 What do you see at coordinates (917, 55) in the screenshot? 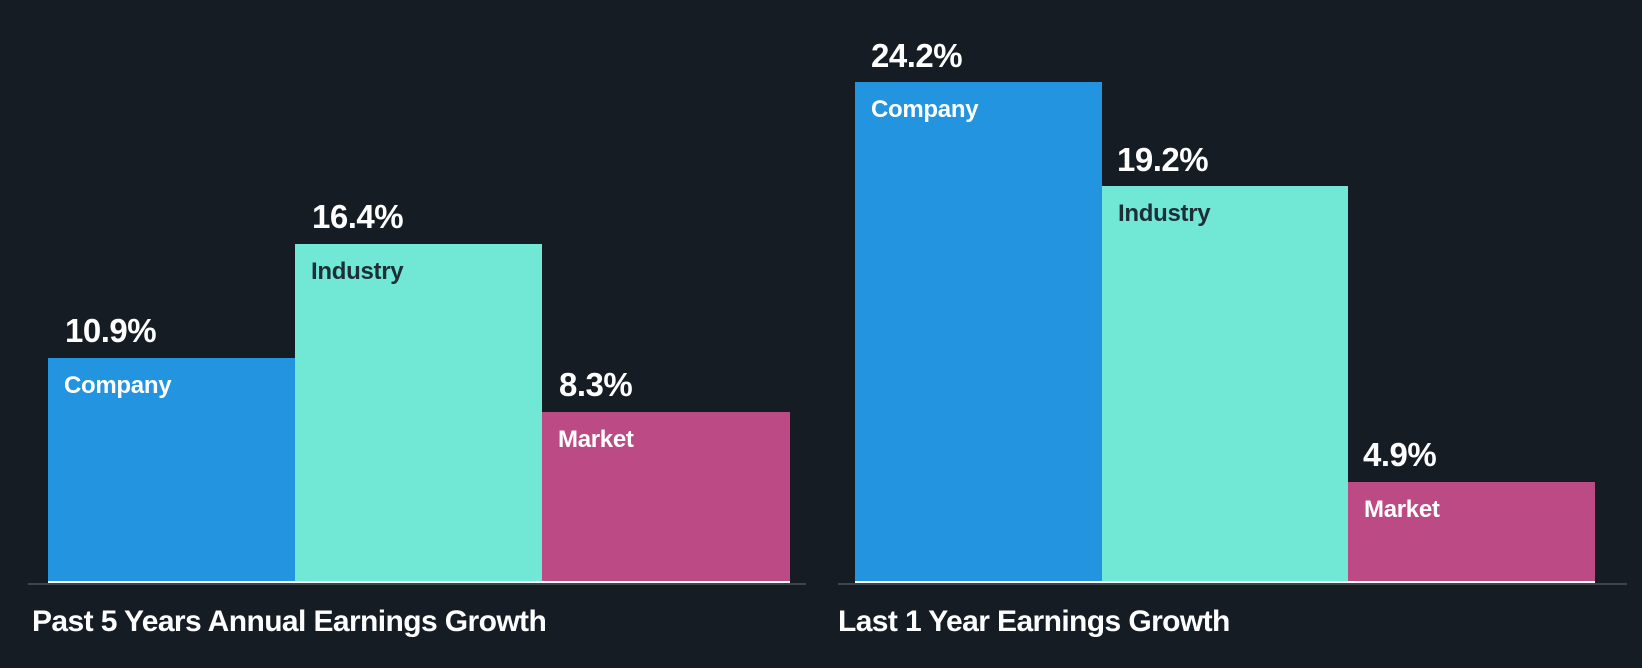
I see `value-label-company: 24.2%` at bounding box center [917, 55].